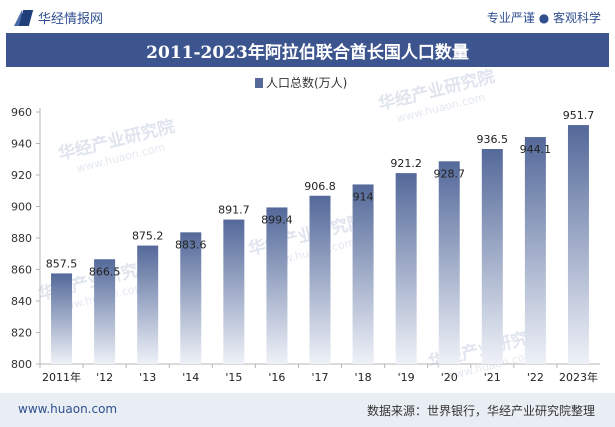  I want to click on x-tick-label: 2011年, so click(61, 377).